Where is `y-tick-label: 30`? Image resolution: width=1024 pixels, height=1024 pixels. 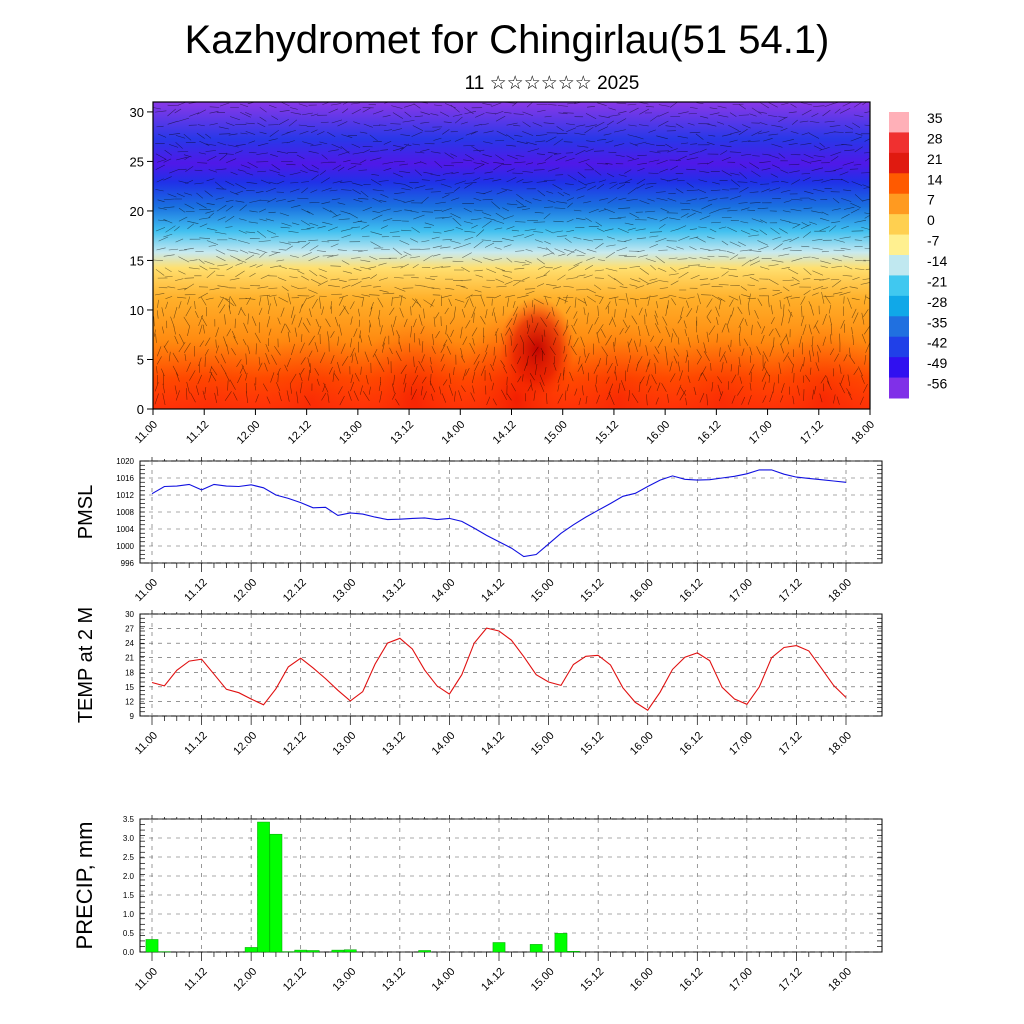
y-tick-label: 30 is located at coordinates (129, 614).